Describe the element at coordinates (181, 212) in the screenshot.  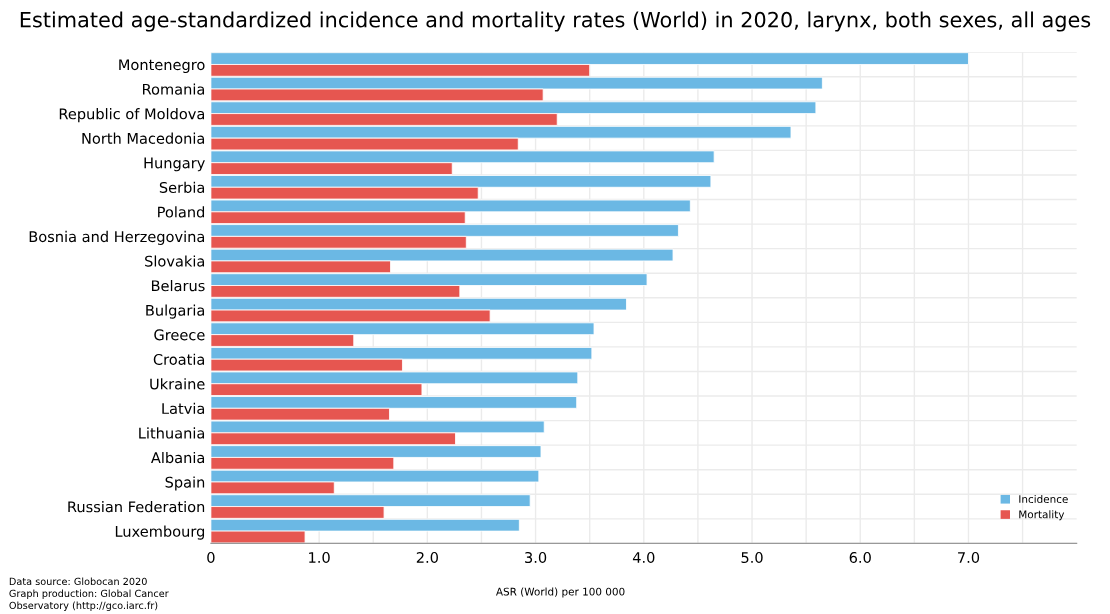
I see `y-tick-label: Poland` at that location.